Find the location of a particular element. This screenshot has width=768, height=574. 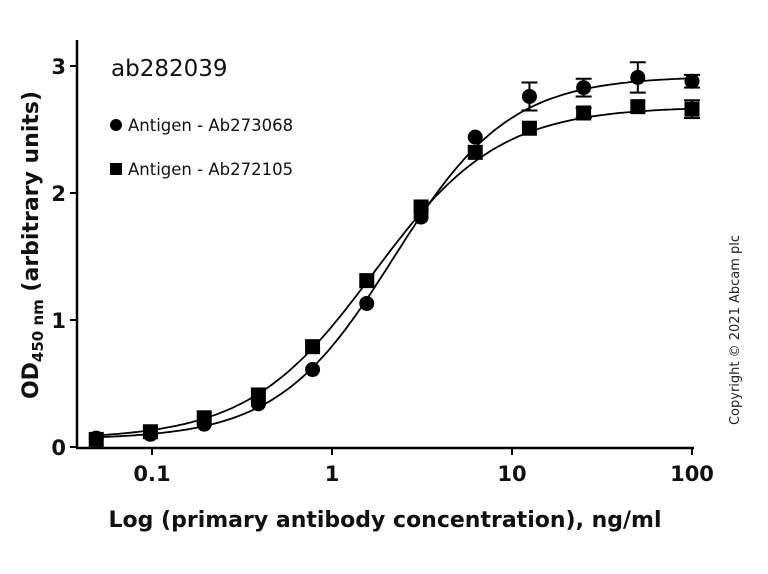

chart-title: ab282039 is located at coordinates (169, 69).